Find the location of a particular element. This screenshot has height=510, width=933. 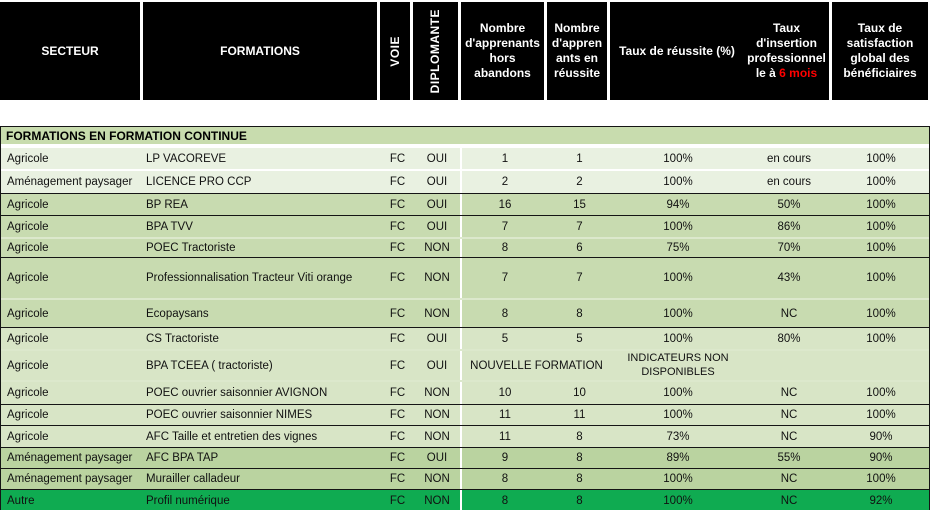

cell-secteur: Autre is located at coordinates (21, 500).